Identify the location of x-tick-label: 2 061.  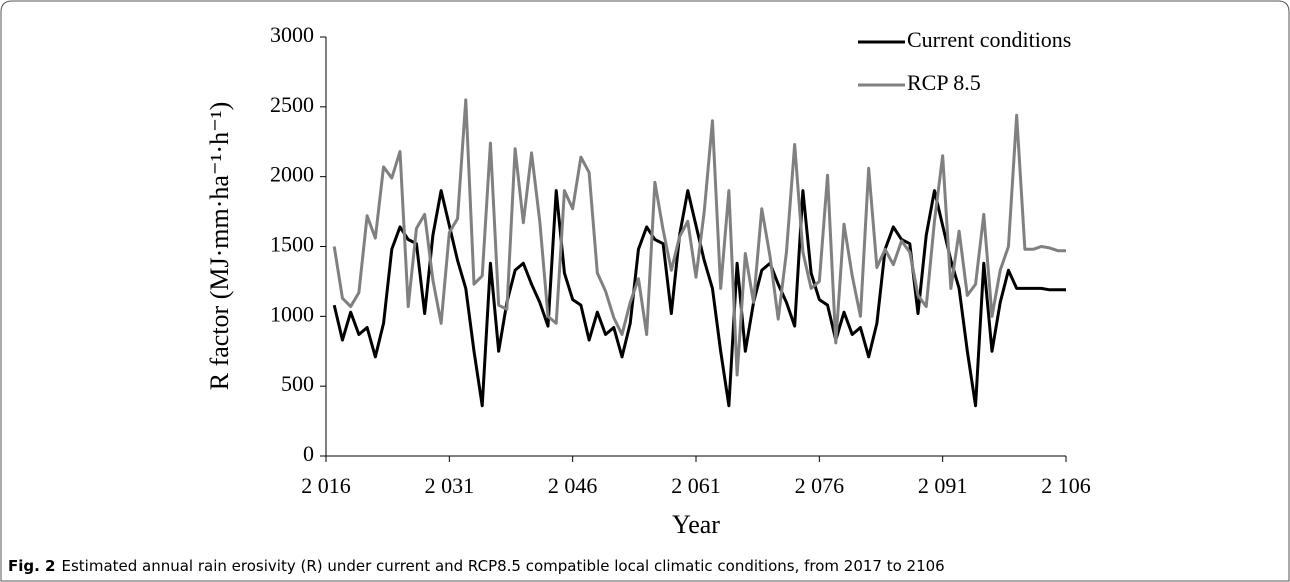
(696, 485).